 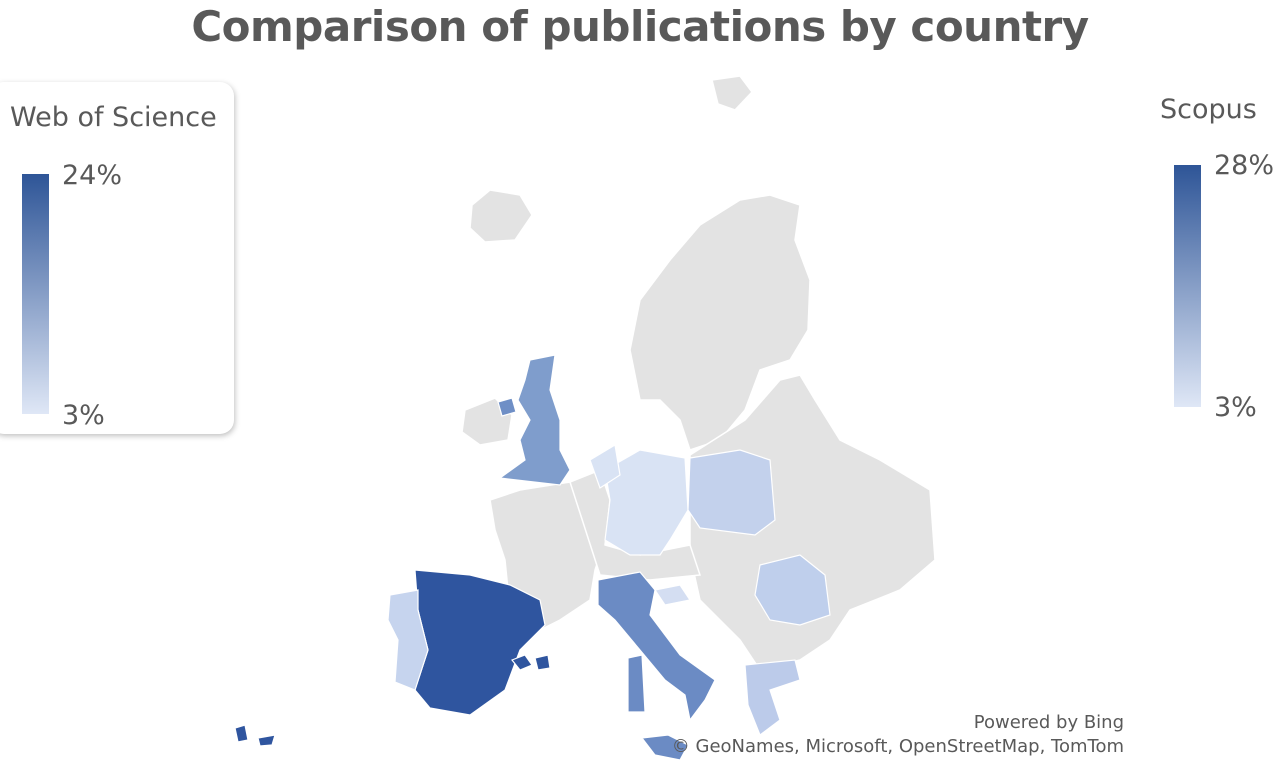 I want to click on region-sicily, so click(x=664, y=747).